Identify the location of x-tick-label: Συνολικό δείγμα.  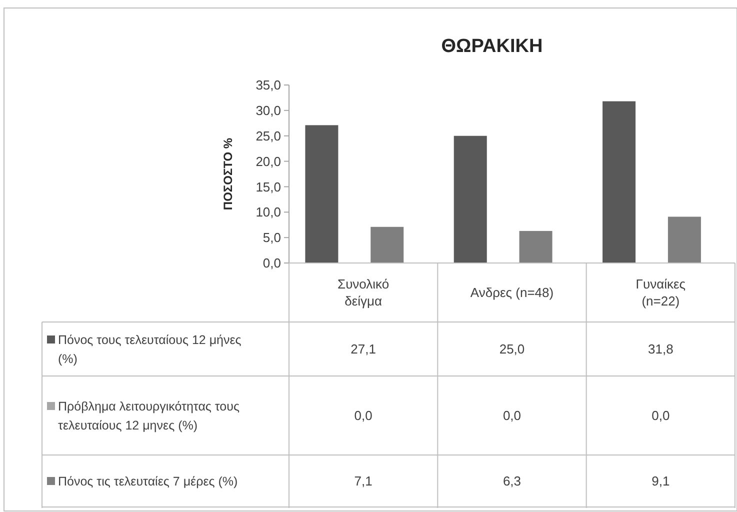
(364, 292).